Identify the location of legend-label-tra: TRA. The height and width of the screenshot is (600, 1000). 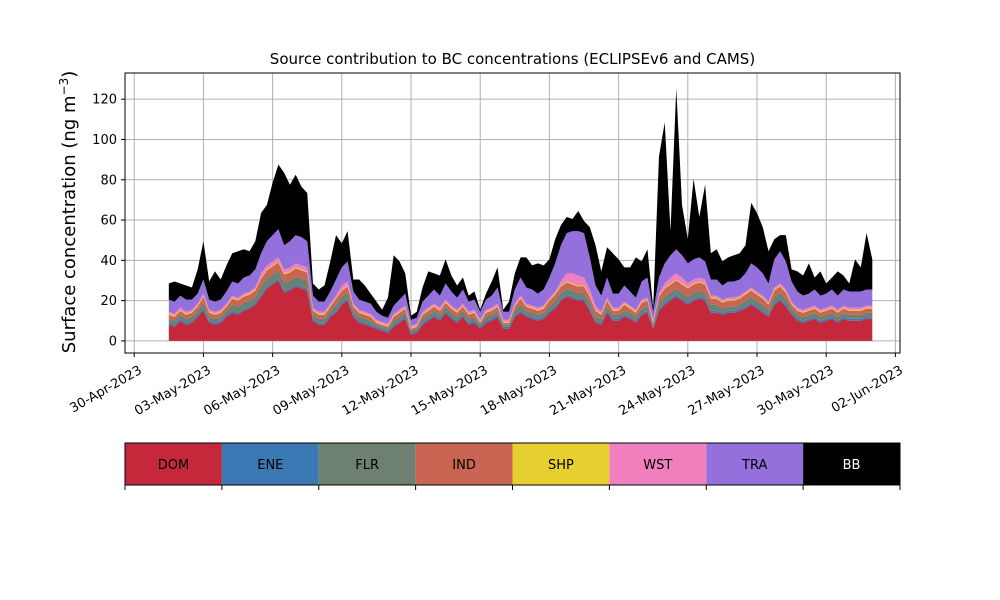
(754, 465).